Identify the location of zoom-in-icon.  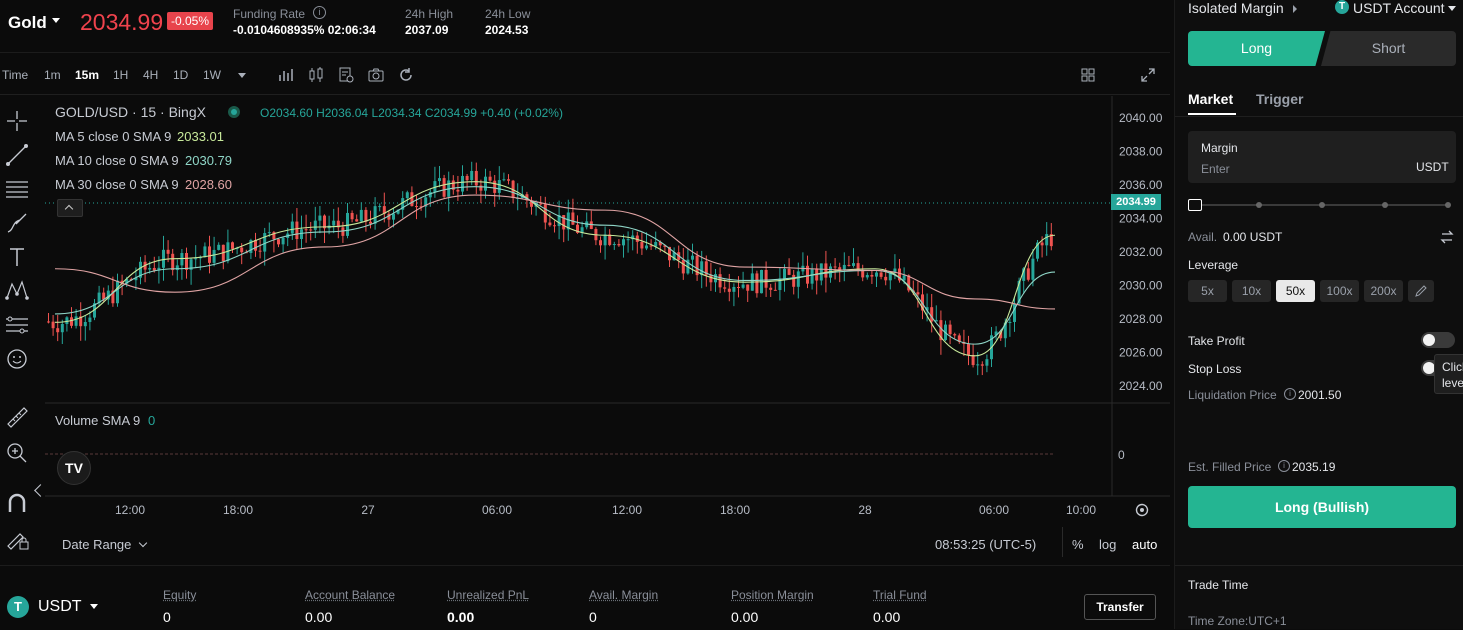
(17, 453).